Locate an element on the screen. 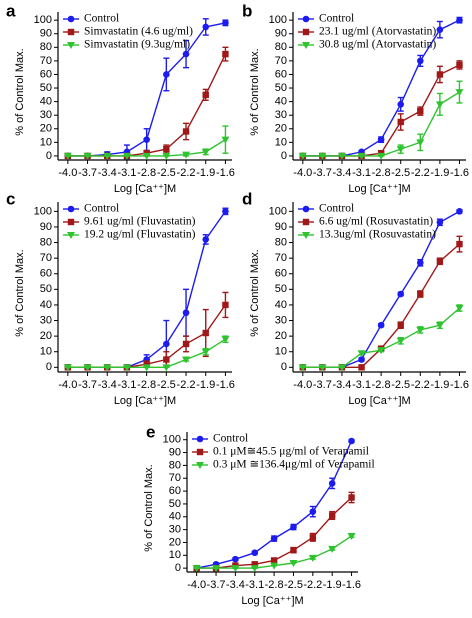 The image size is (472, 618). x-tick-label: -2.2 is located at coordinates (420, 173).